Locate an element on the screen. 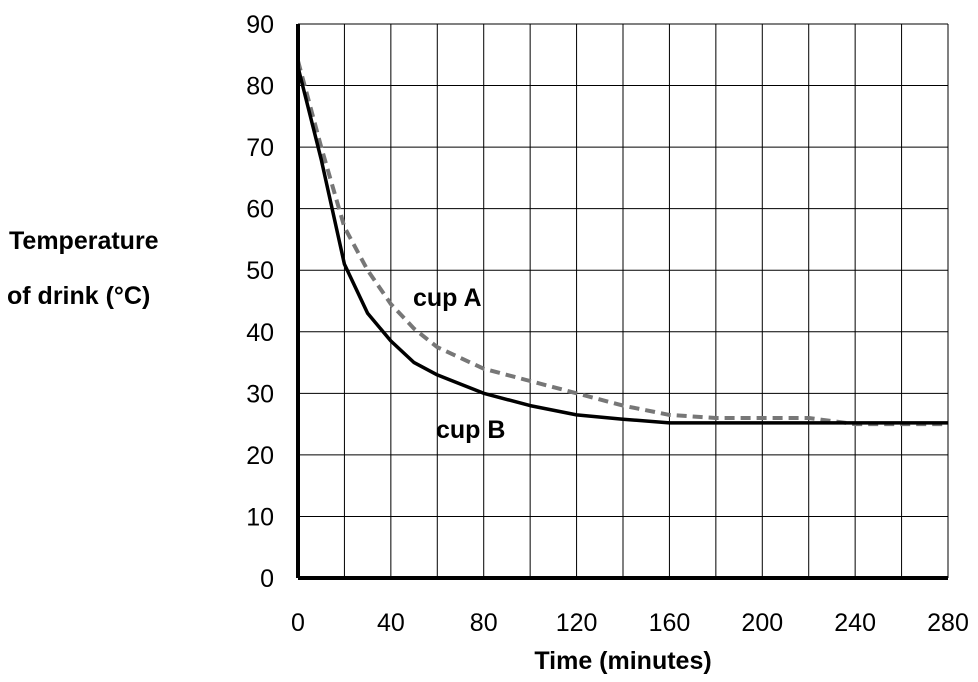 The width and height of the screenshot is (978, 682). y-axis-label-line-2: of drink (°C) is located at coordinates (78, 296).